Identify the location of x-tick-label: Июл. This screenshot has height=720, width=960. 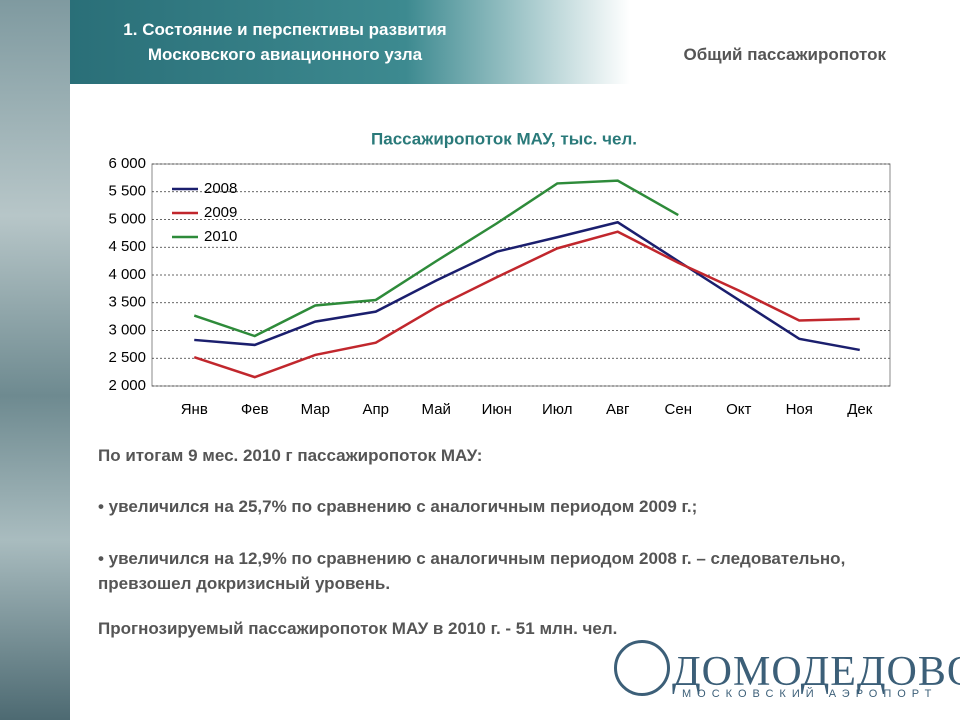
(557, 409).